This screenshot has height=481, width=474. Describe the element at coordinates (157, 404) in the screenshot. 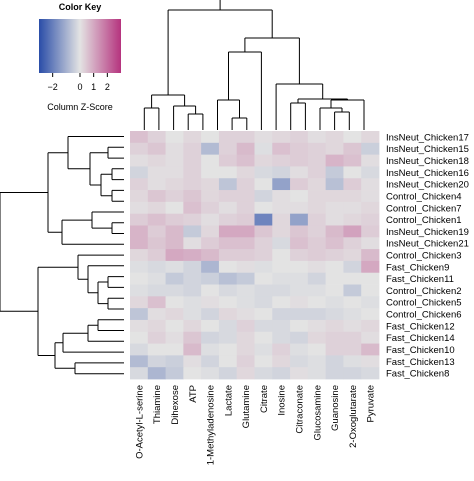

I see `column-label: Thiamine` at that location.